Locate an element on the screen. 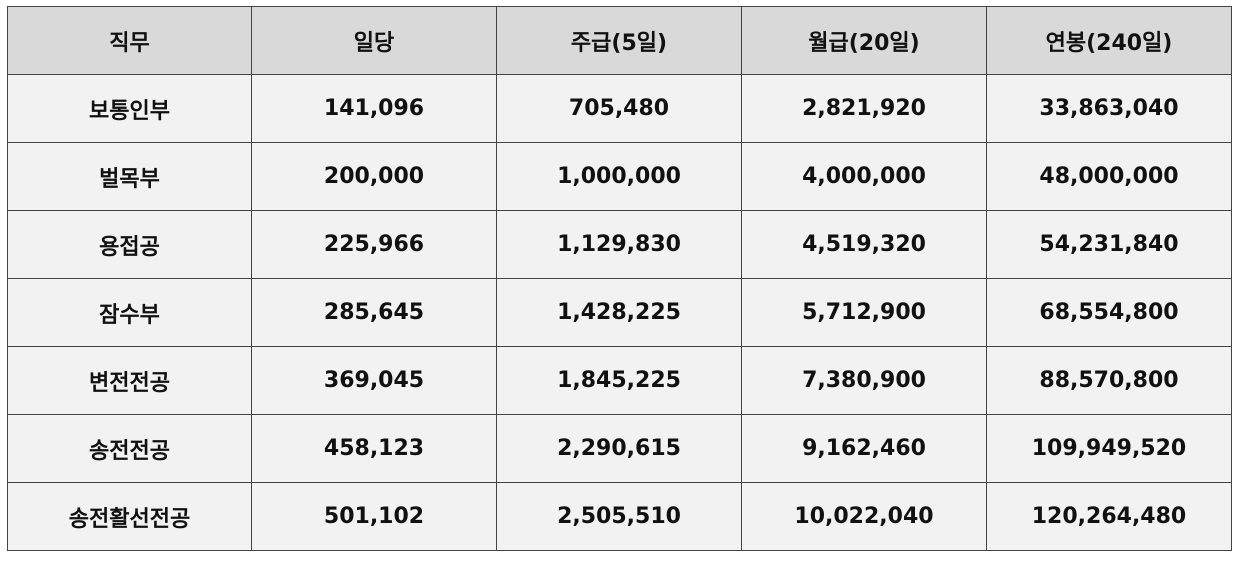 The height and width of the screenshot is (561, 1238). cell-monthly: 4,000,000 is located at coordinates (864, 176).